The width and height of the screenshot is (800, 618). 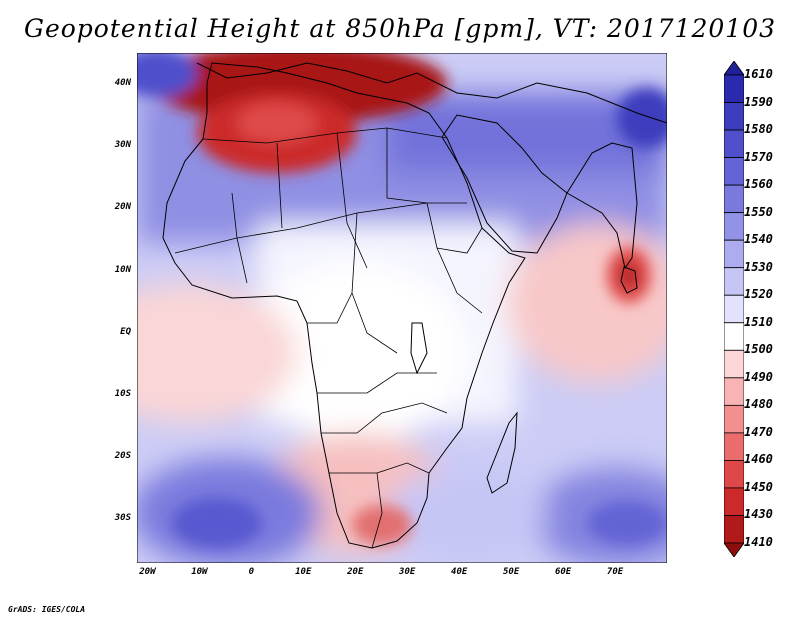 What do you see at coordinates (758, 156) in the screenshot?
I see `colorbar-level-1570: 1570` at bounding box center [758, 156].